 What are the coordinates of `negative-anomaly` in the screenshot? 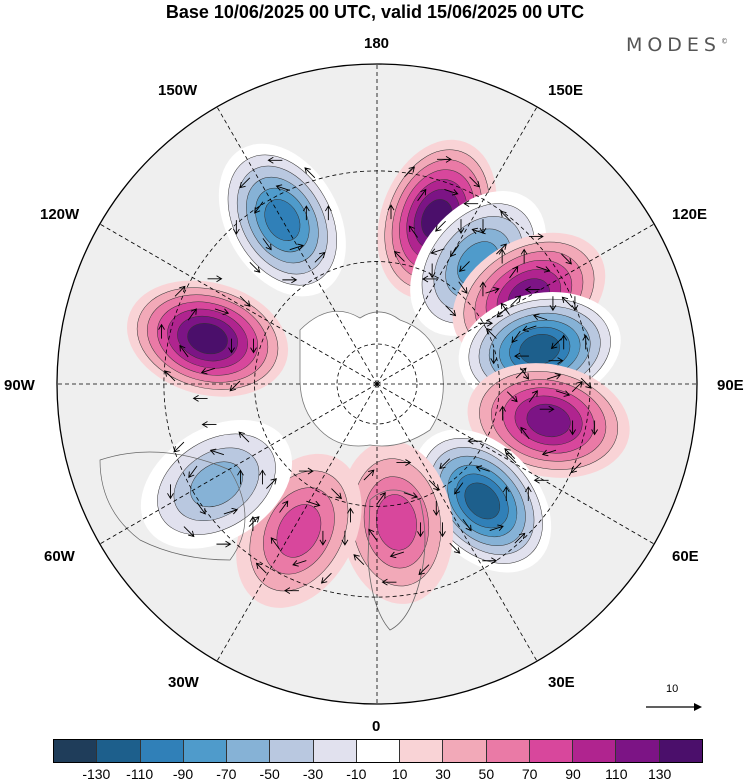 It's located at (216, 484).